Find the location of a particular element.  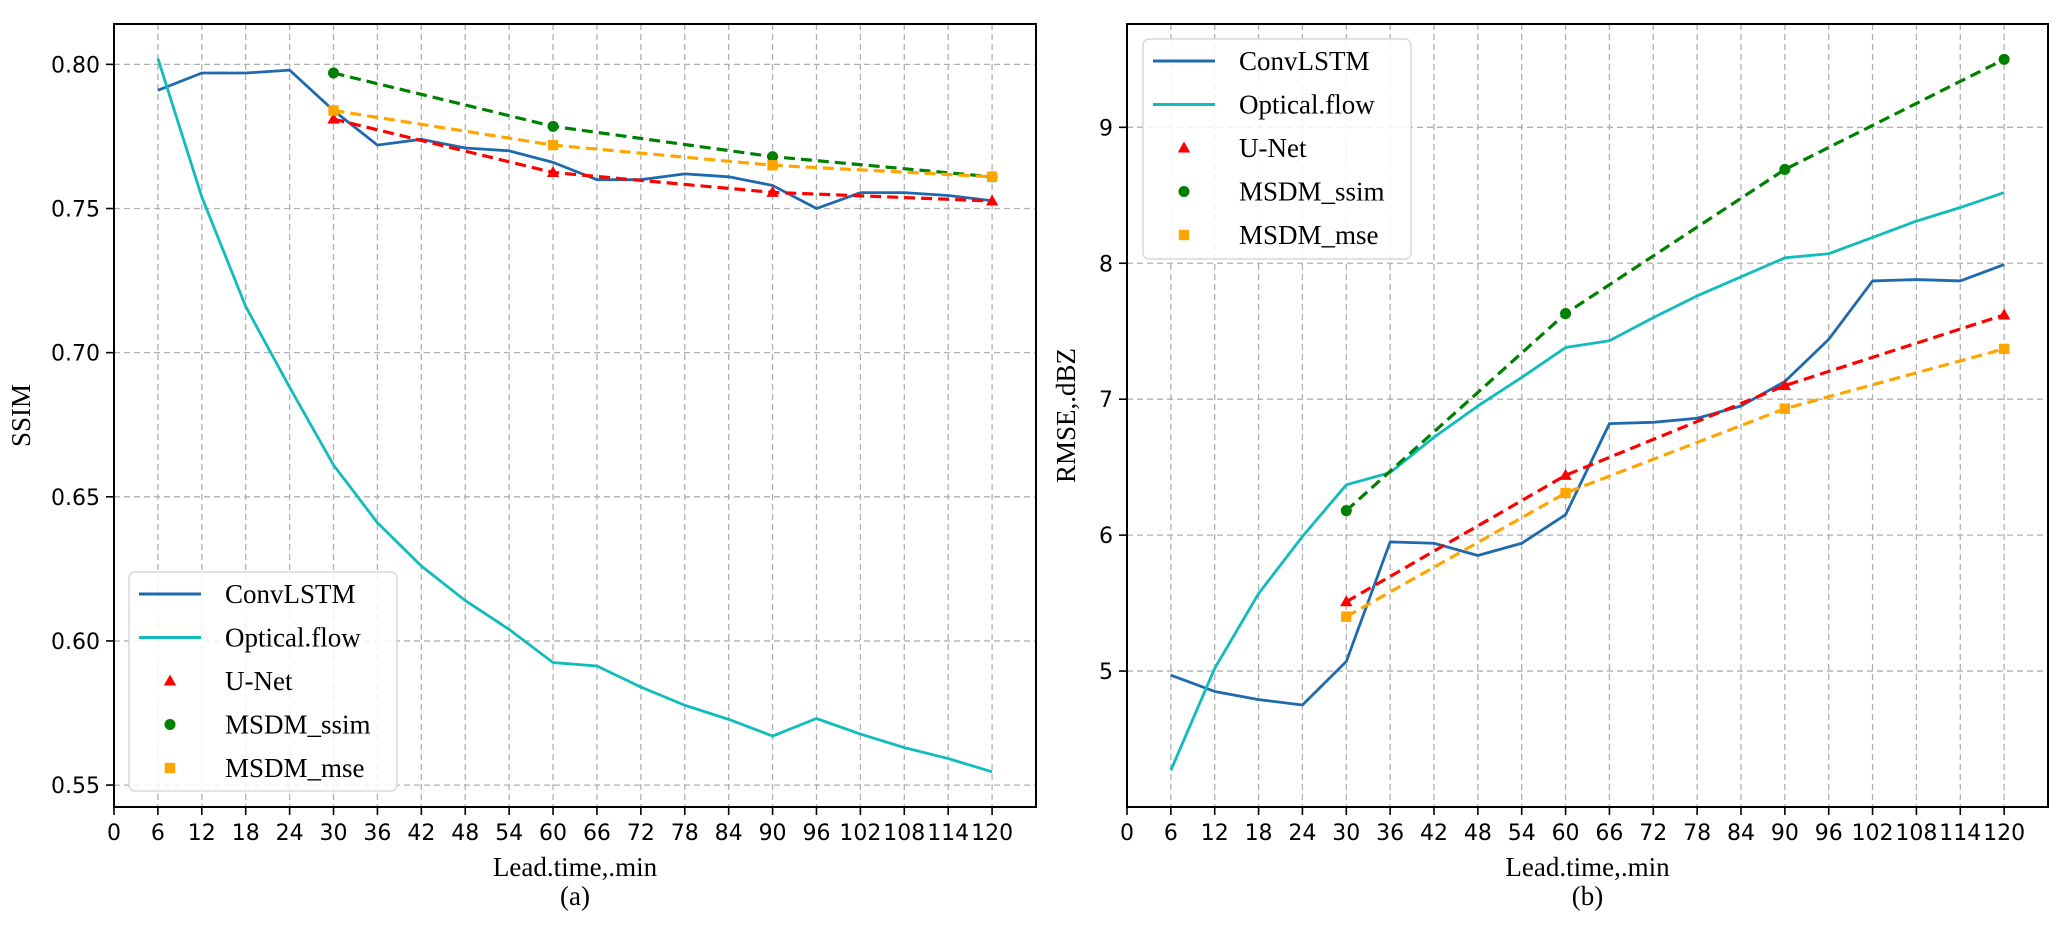

series-msdm-ssim is located at coordinates (662, 125).